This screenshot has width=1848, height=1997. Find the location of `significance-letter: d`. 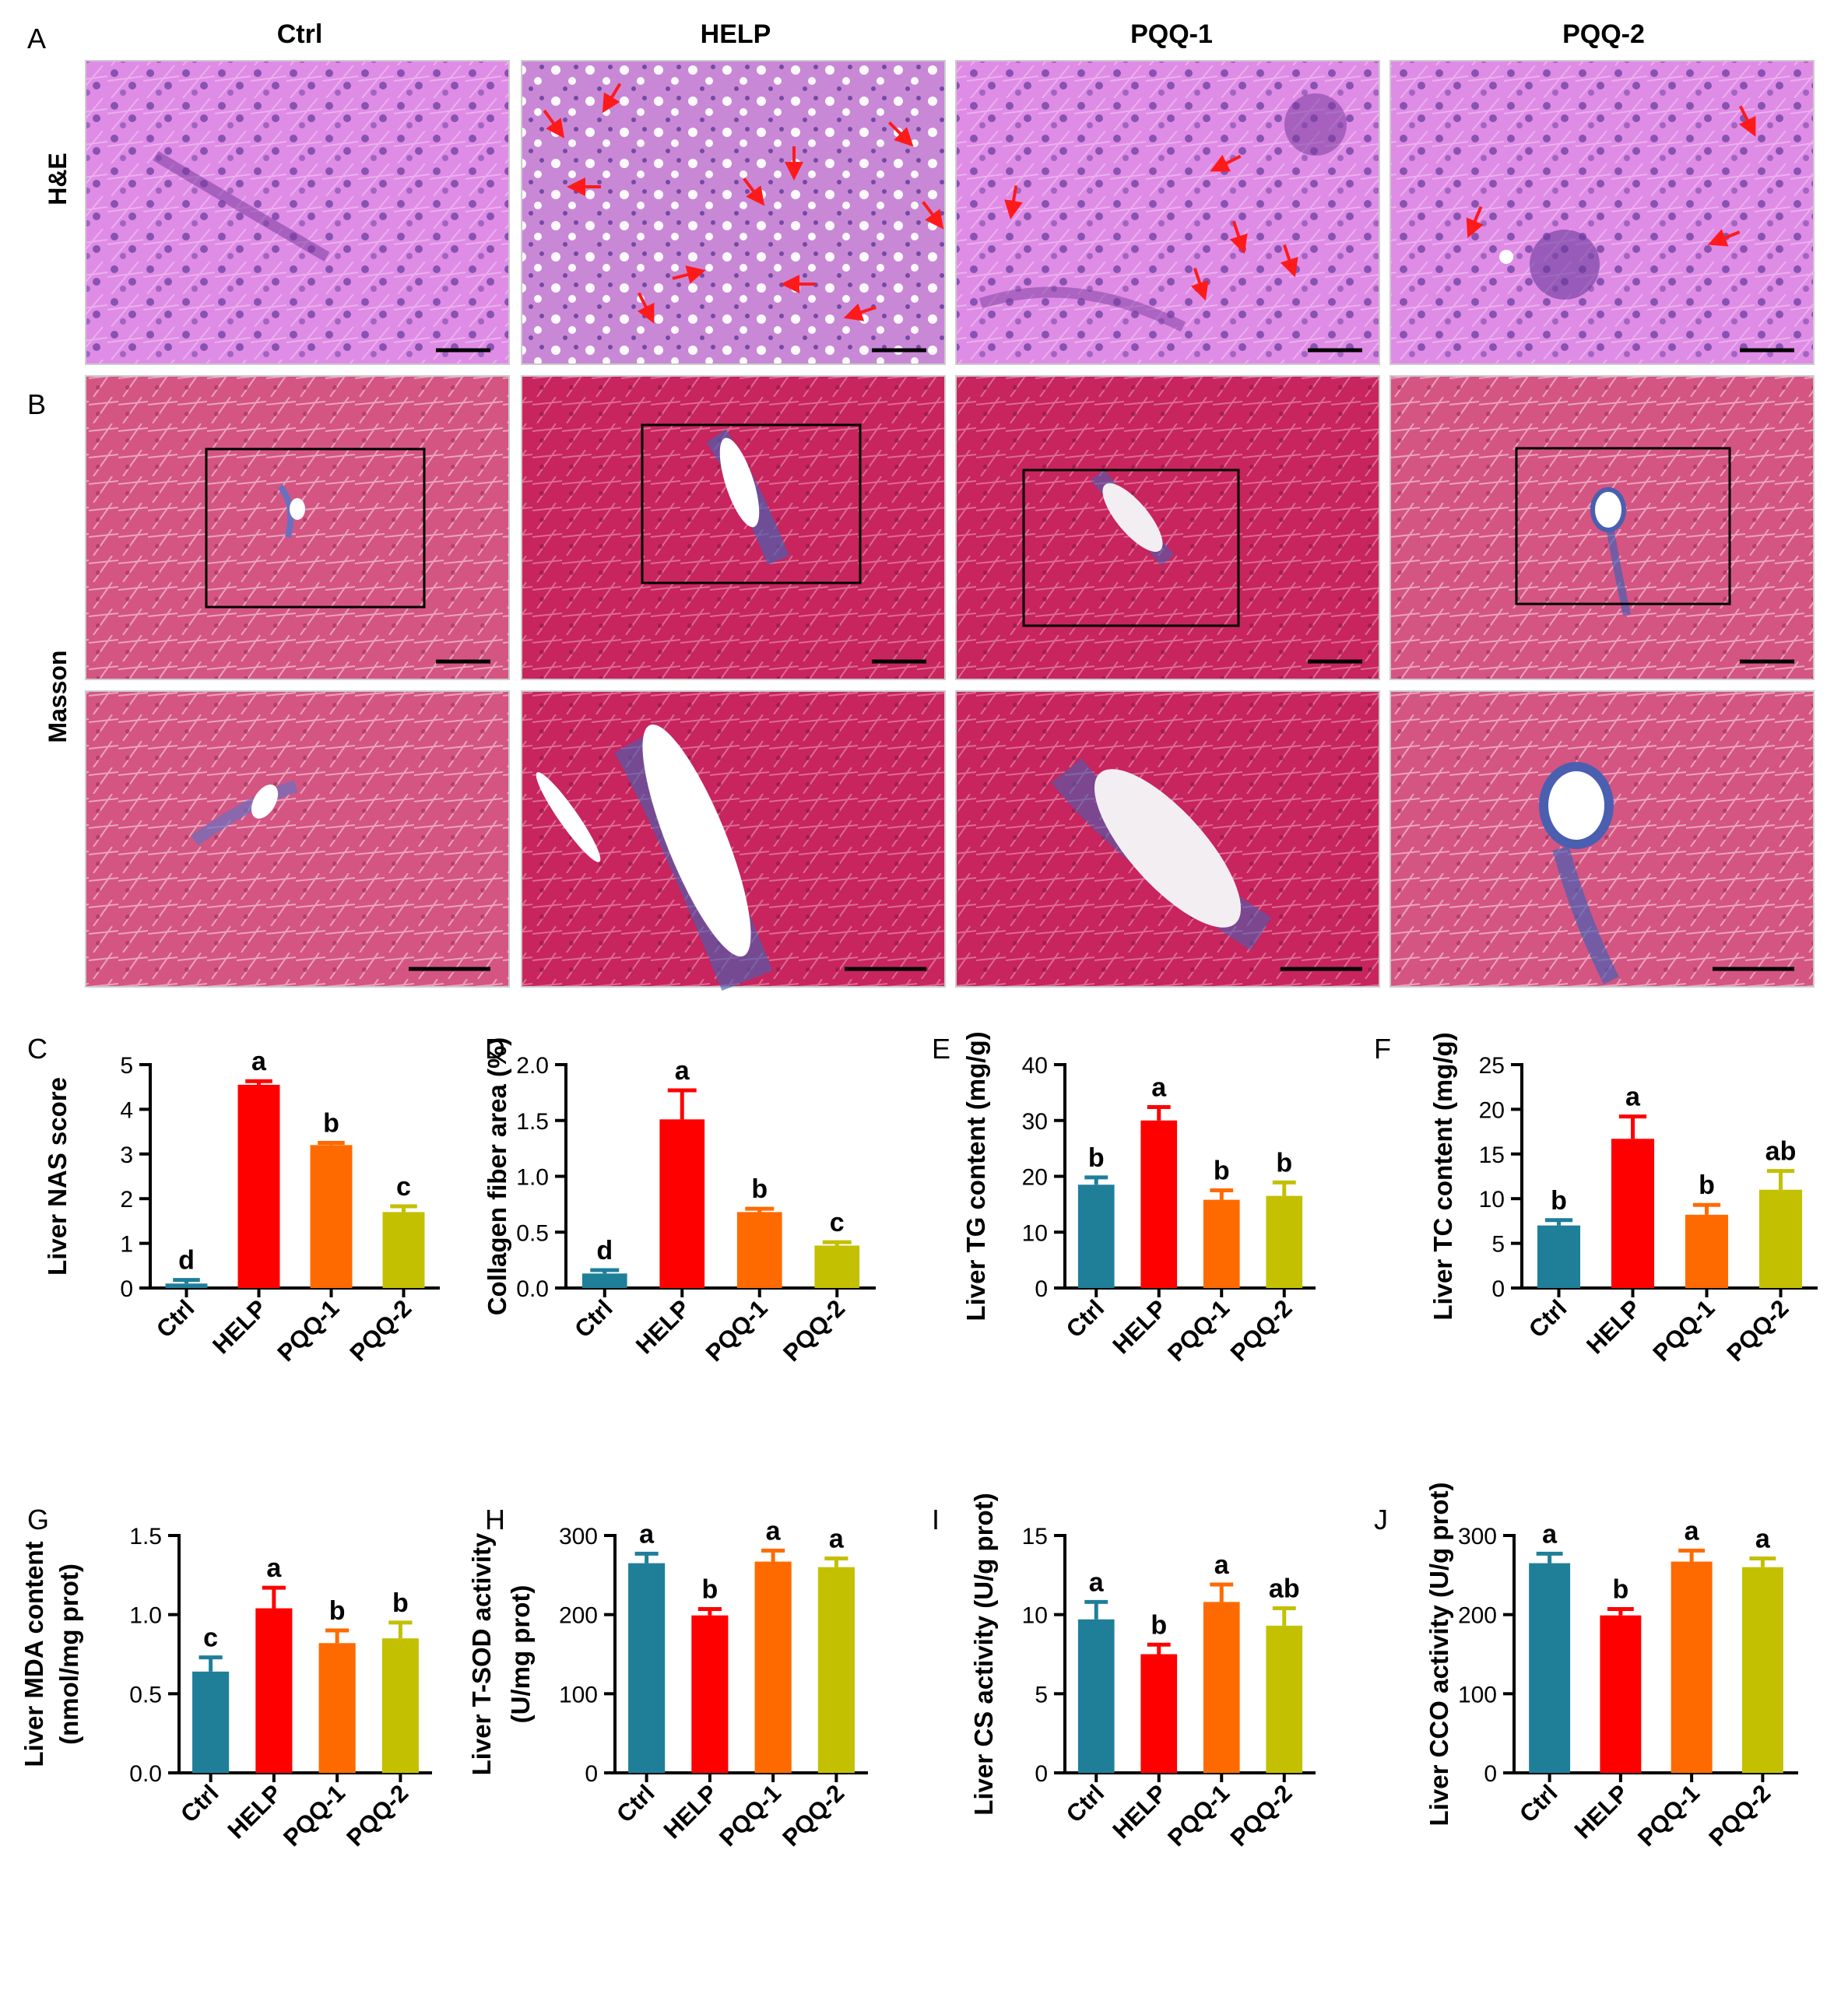

significance-letter: d is located at coordinates (604, 1250).